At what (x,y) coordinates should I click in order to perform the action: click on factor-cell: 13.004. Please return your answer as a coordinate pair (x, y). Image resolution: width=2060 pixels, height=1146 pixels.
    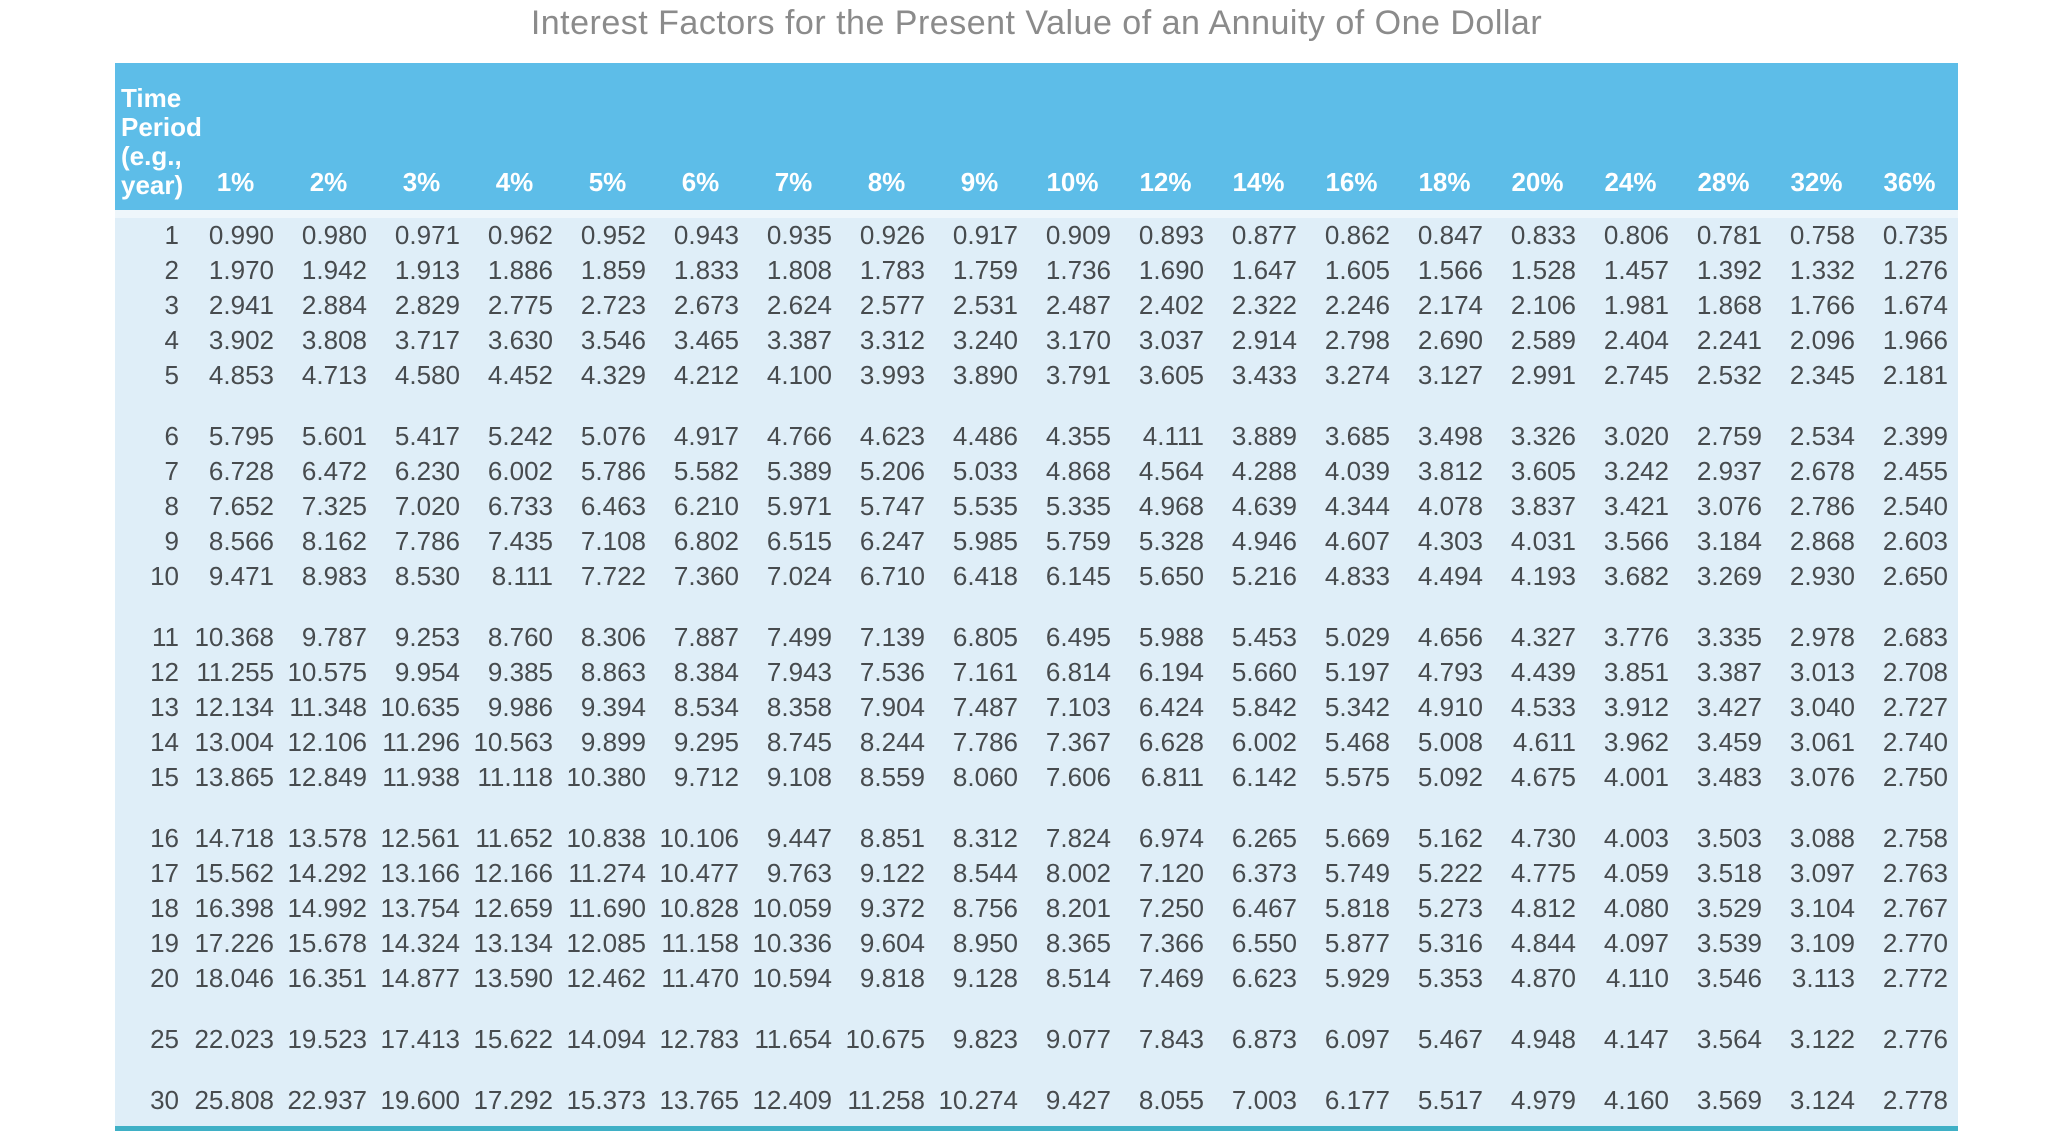
    Looking at the image, I should click on (234, 742).